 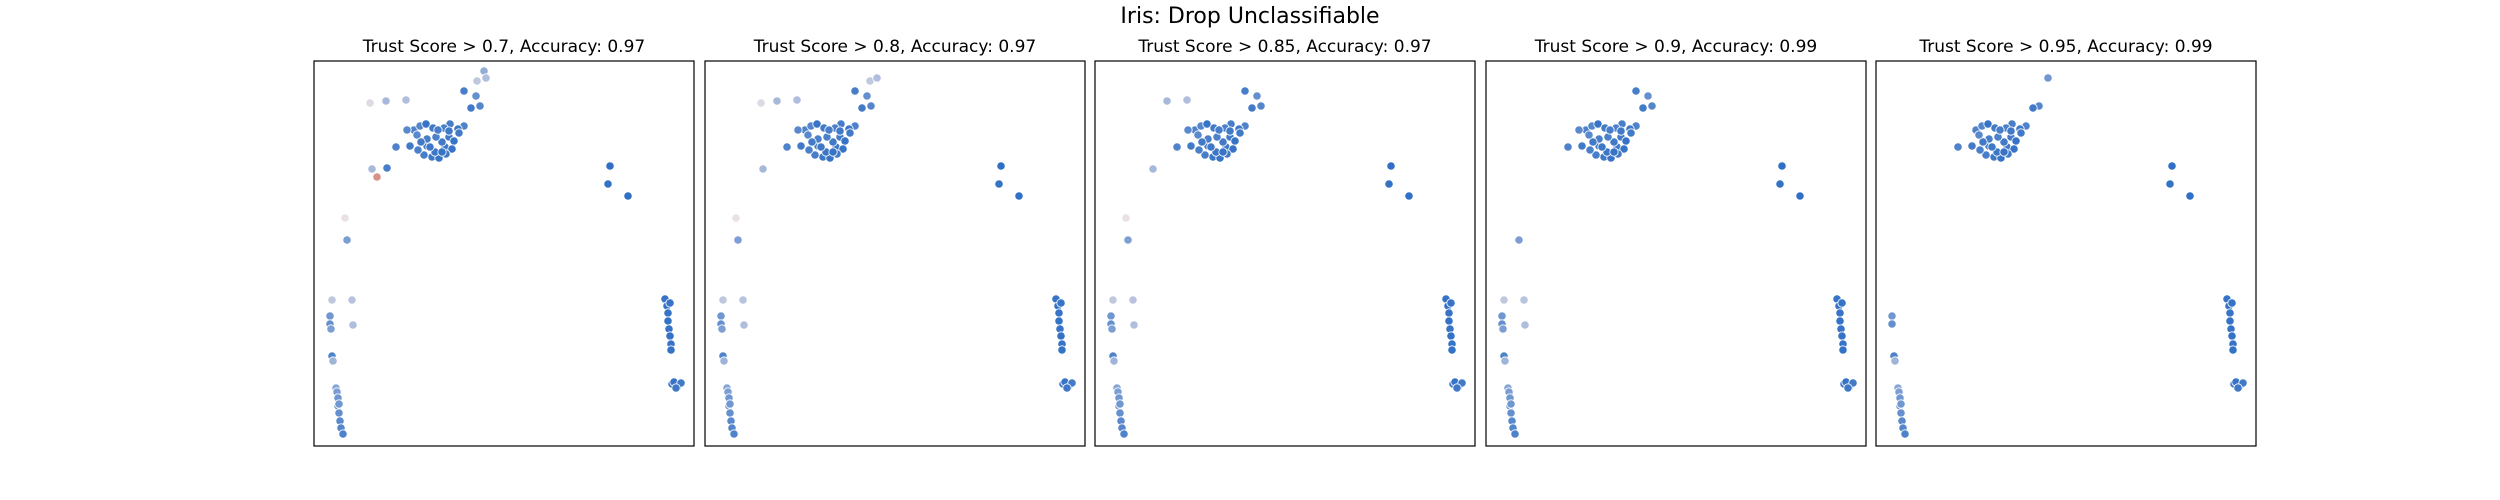 What do you see at coordinates (1284, 47) in the screenshot?
I see `panel-title: Trust Score > 0.85, Accuracy: 0.97` at bounding box center [1284, 47].